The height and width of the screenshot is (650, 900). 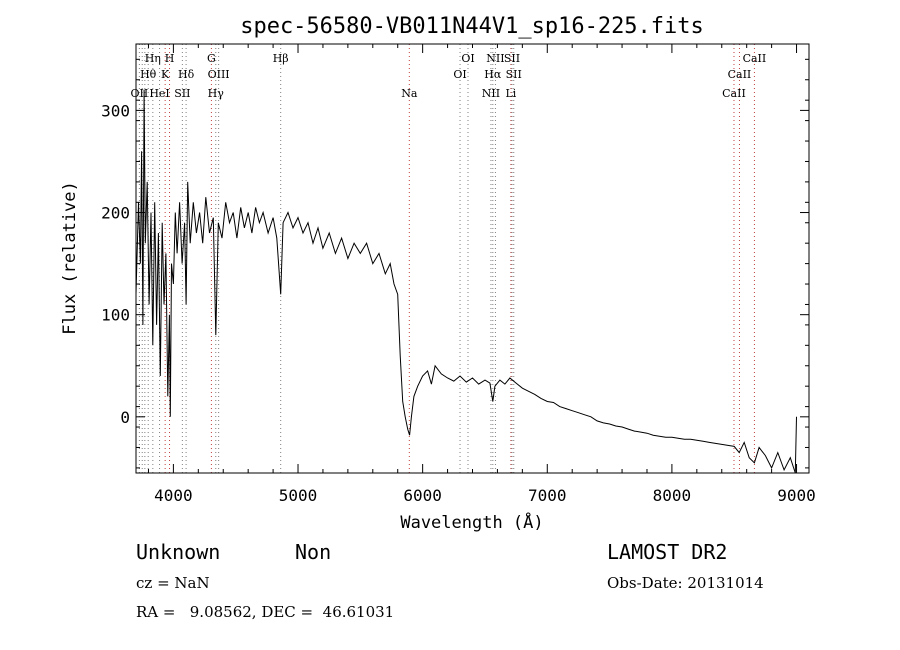 I want to click on line-marker-label: OII, so click(x=140, y=93).